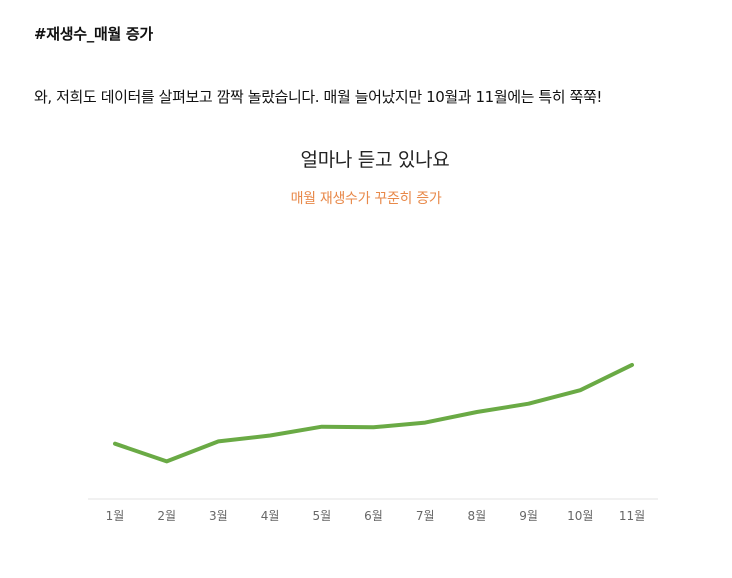 Image resolution: width=732 pixels, height=578 pixels. I want to click on x-tick-label: 2월, so click(166, 516).